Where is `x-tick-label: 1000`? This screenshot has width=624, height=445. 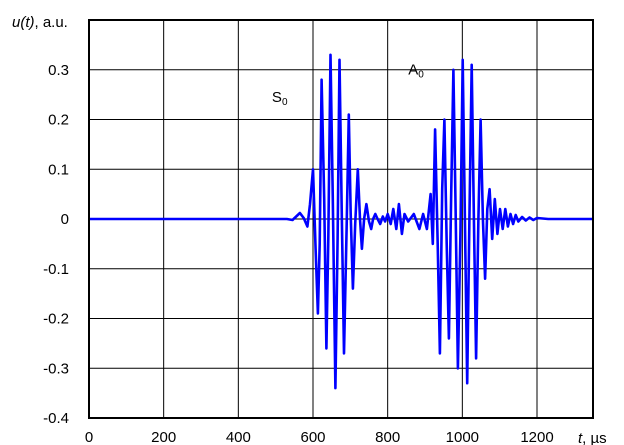 x-tick-label: 1000 is located at coordinates (462, 437).